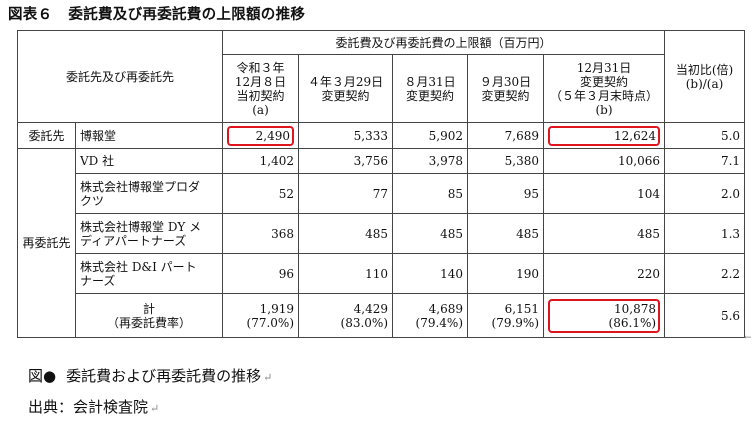 The image size is (754, 422). I want to click on value-text: 52, so click(286, 193).